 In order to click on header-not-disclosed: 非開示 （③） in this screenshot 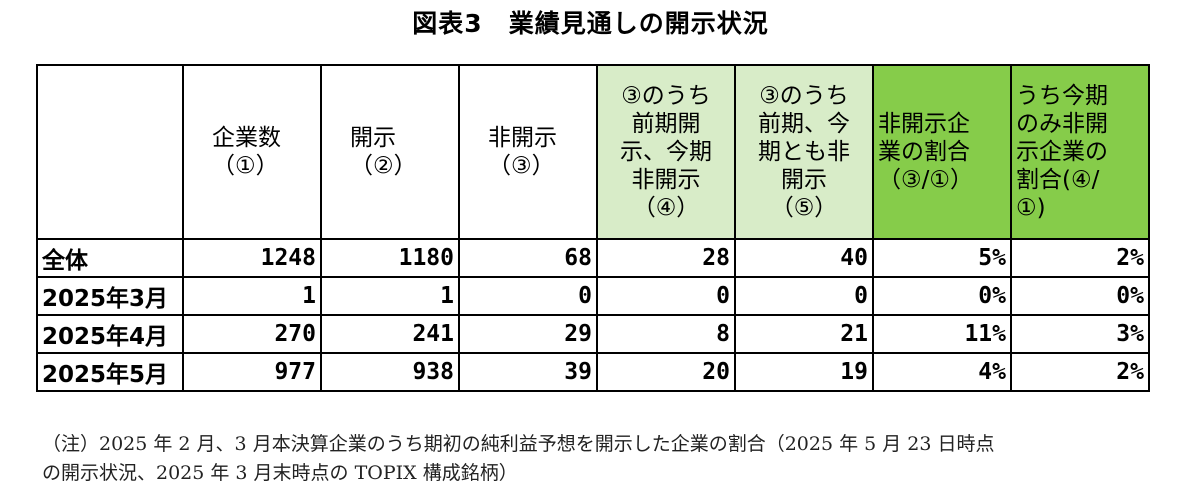, I will do `click(528, 152)`.